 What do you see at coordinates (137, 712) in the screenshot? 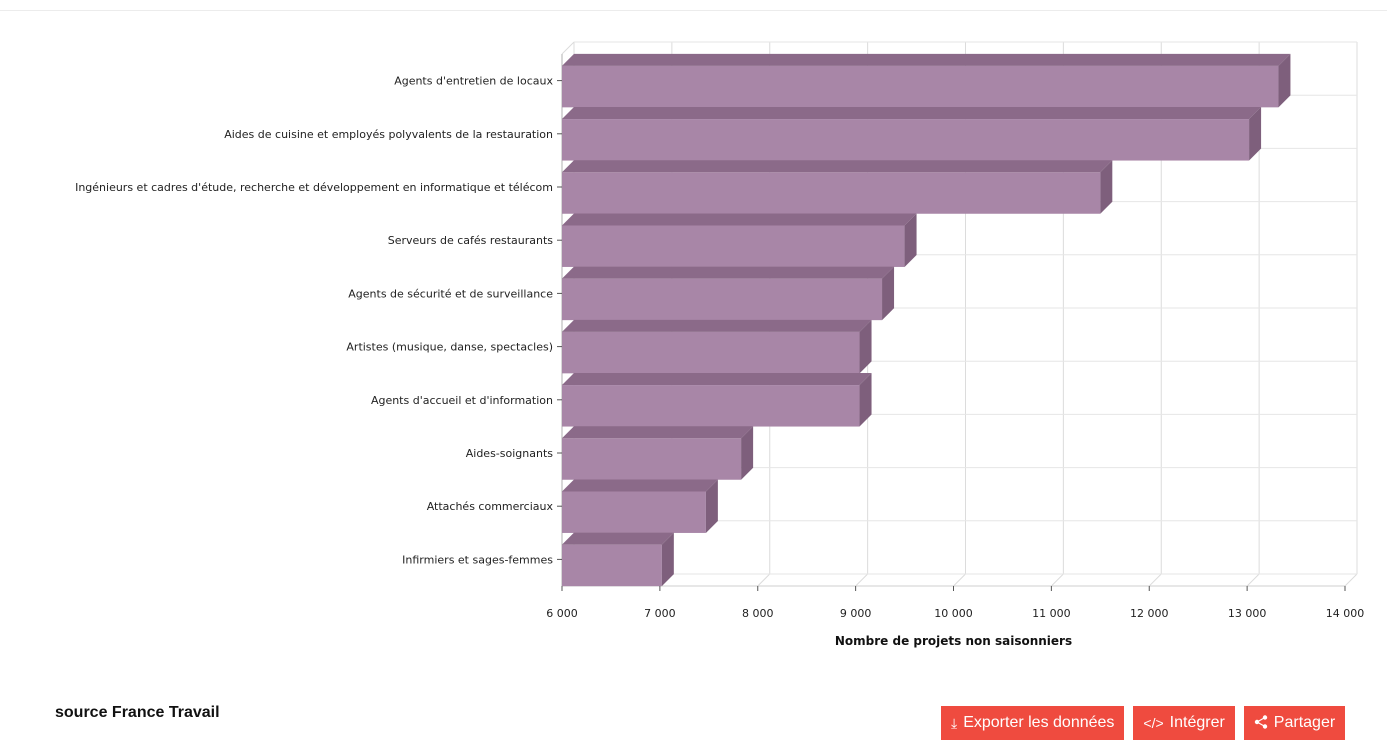
I see `source-label: source France Travail` at bounding box center [137, 712].